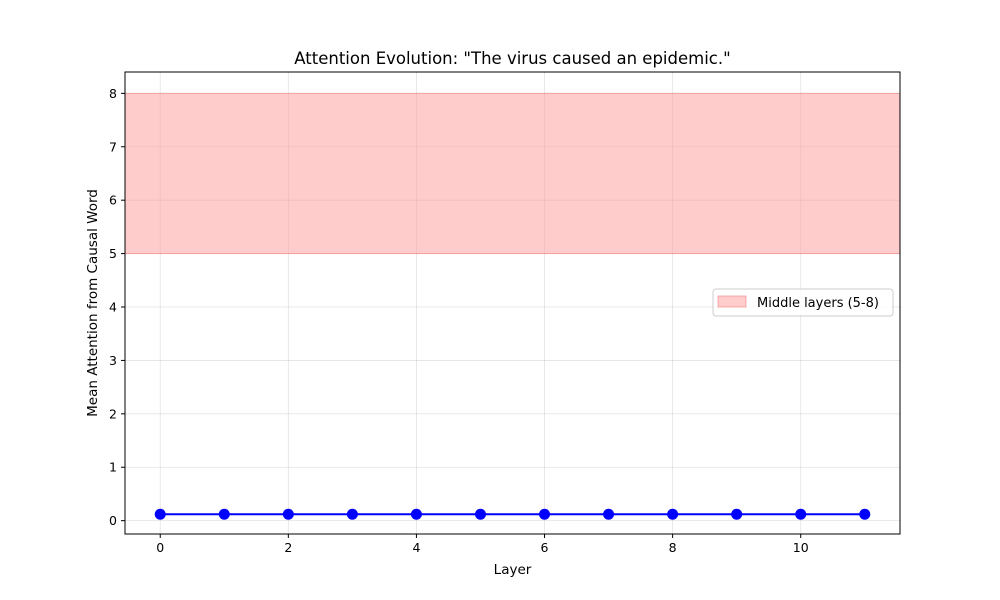 This screenshot has height=600, width=1000. Describe the element at coordinates (818, 303) in the screenshot. I see `legend-label: Middle layers (5-8)` at that location.